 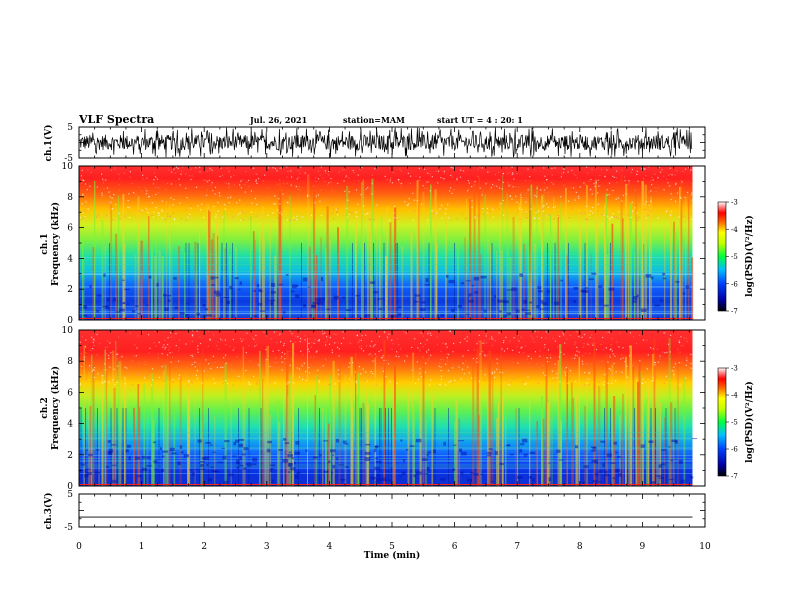 I want to click on ch1-colorbar: -3 -4 -5 -6 -7, so click(x=727, y=257).